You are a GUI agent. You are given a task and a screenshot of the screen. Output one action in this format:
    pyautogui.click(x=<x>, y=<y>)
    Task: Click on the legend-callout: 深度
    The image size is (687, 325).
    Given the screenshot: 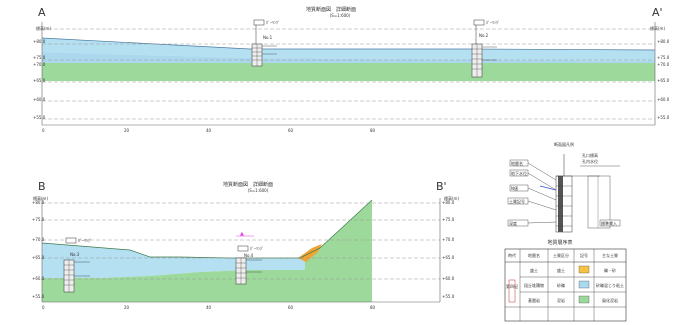 What is the action you would take?
    pyautogui.click(x=513, y=223)
    